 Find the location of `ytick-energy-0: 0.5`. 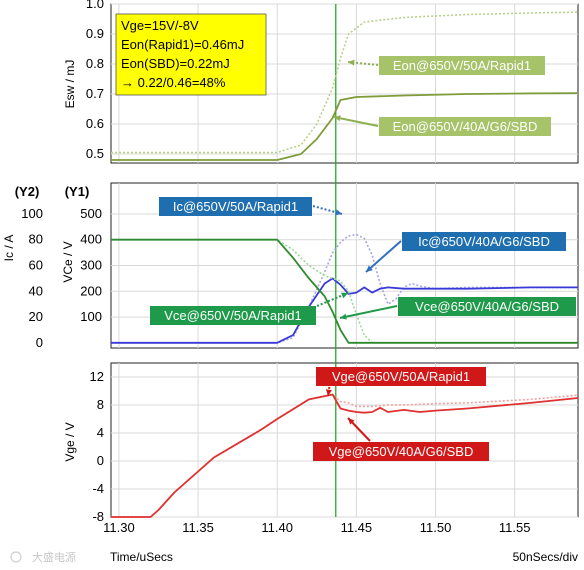

ytick-energy-0: 0.5 is located at coordinates (95, 153).